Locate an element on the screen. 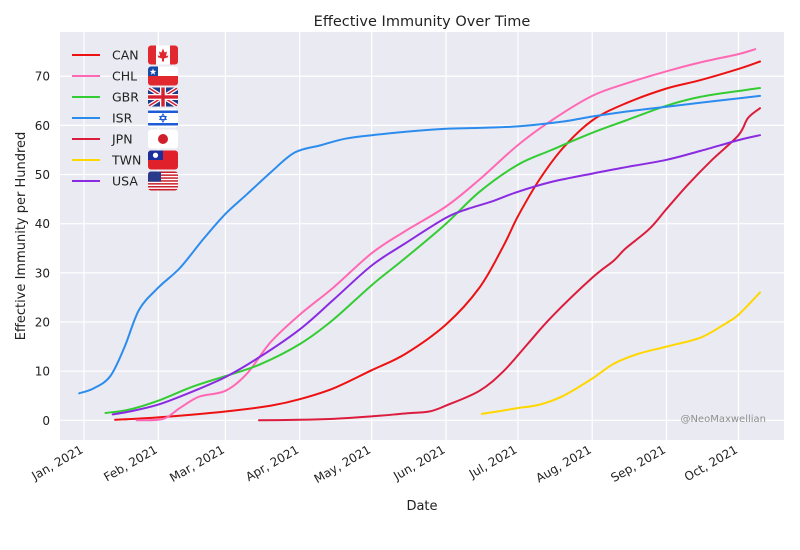  x-tick-label: Sep, 2021 is located at coordinates (638, 463).